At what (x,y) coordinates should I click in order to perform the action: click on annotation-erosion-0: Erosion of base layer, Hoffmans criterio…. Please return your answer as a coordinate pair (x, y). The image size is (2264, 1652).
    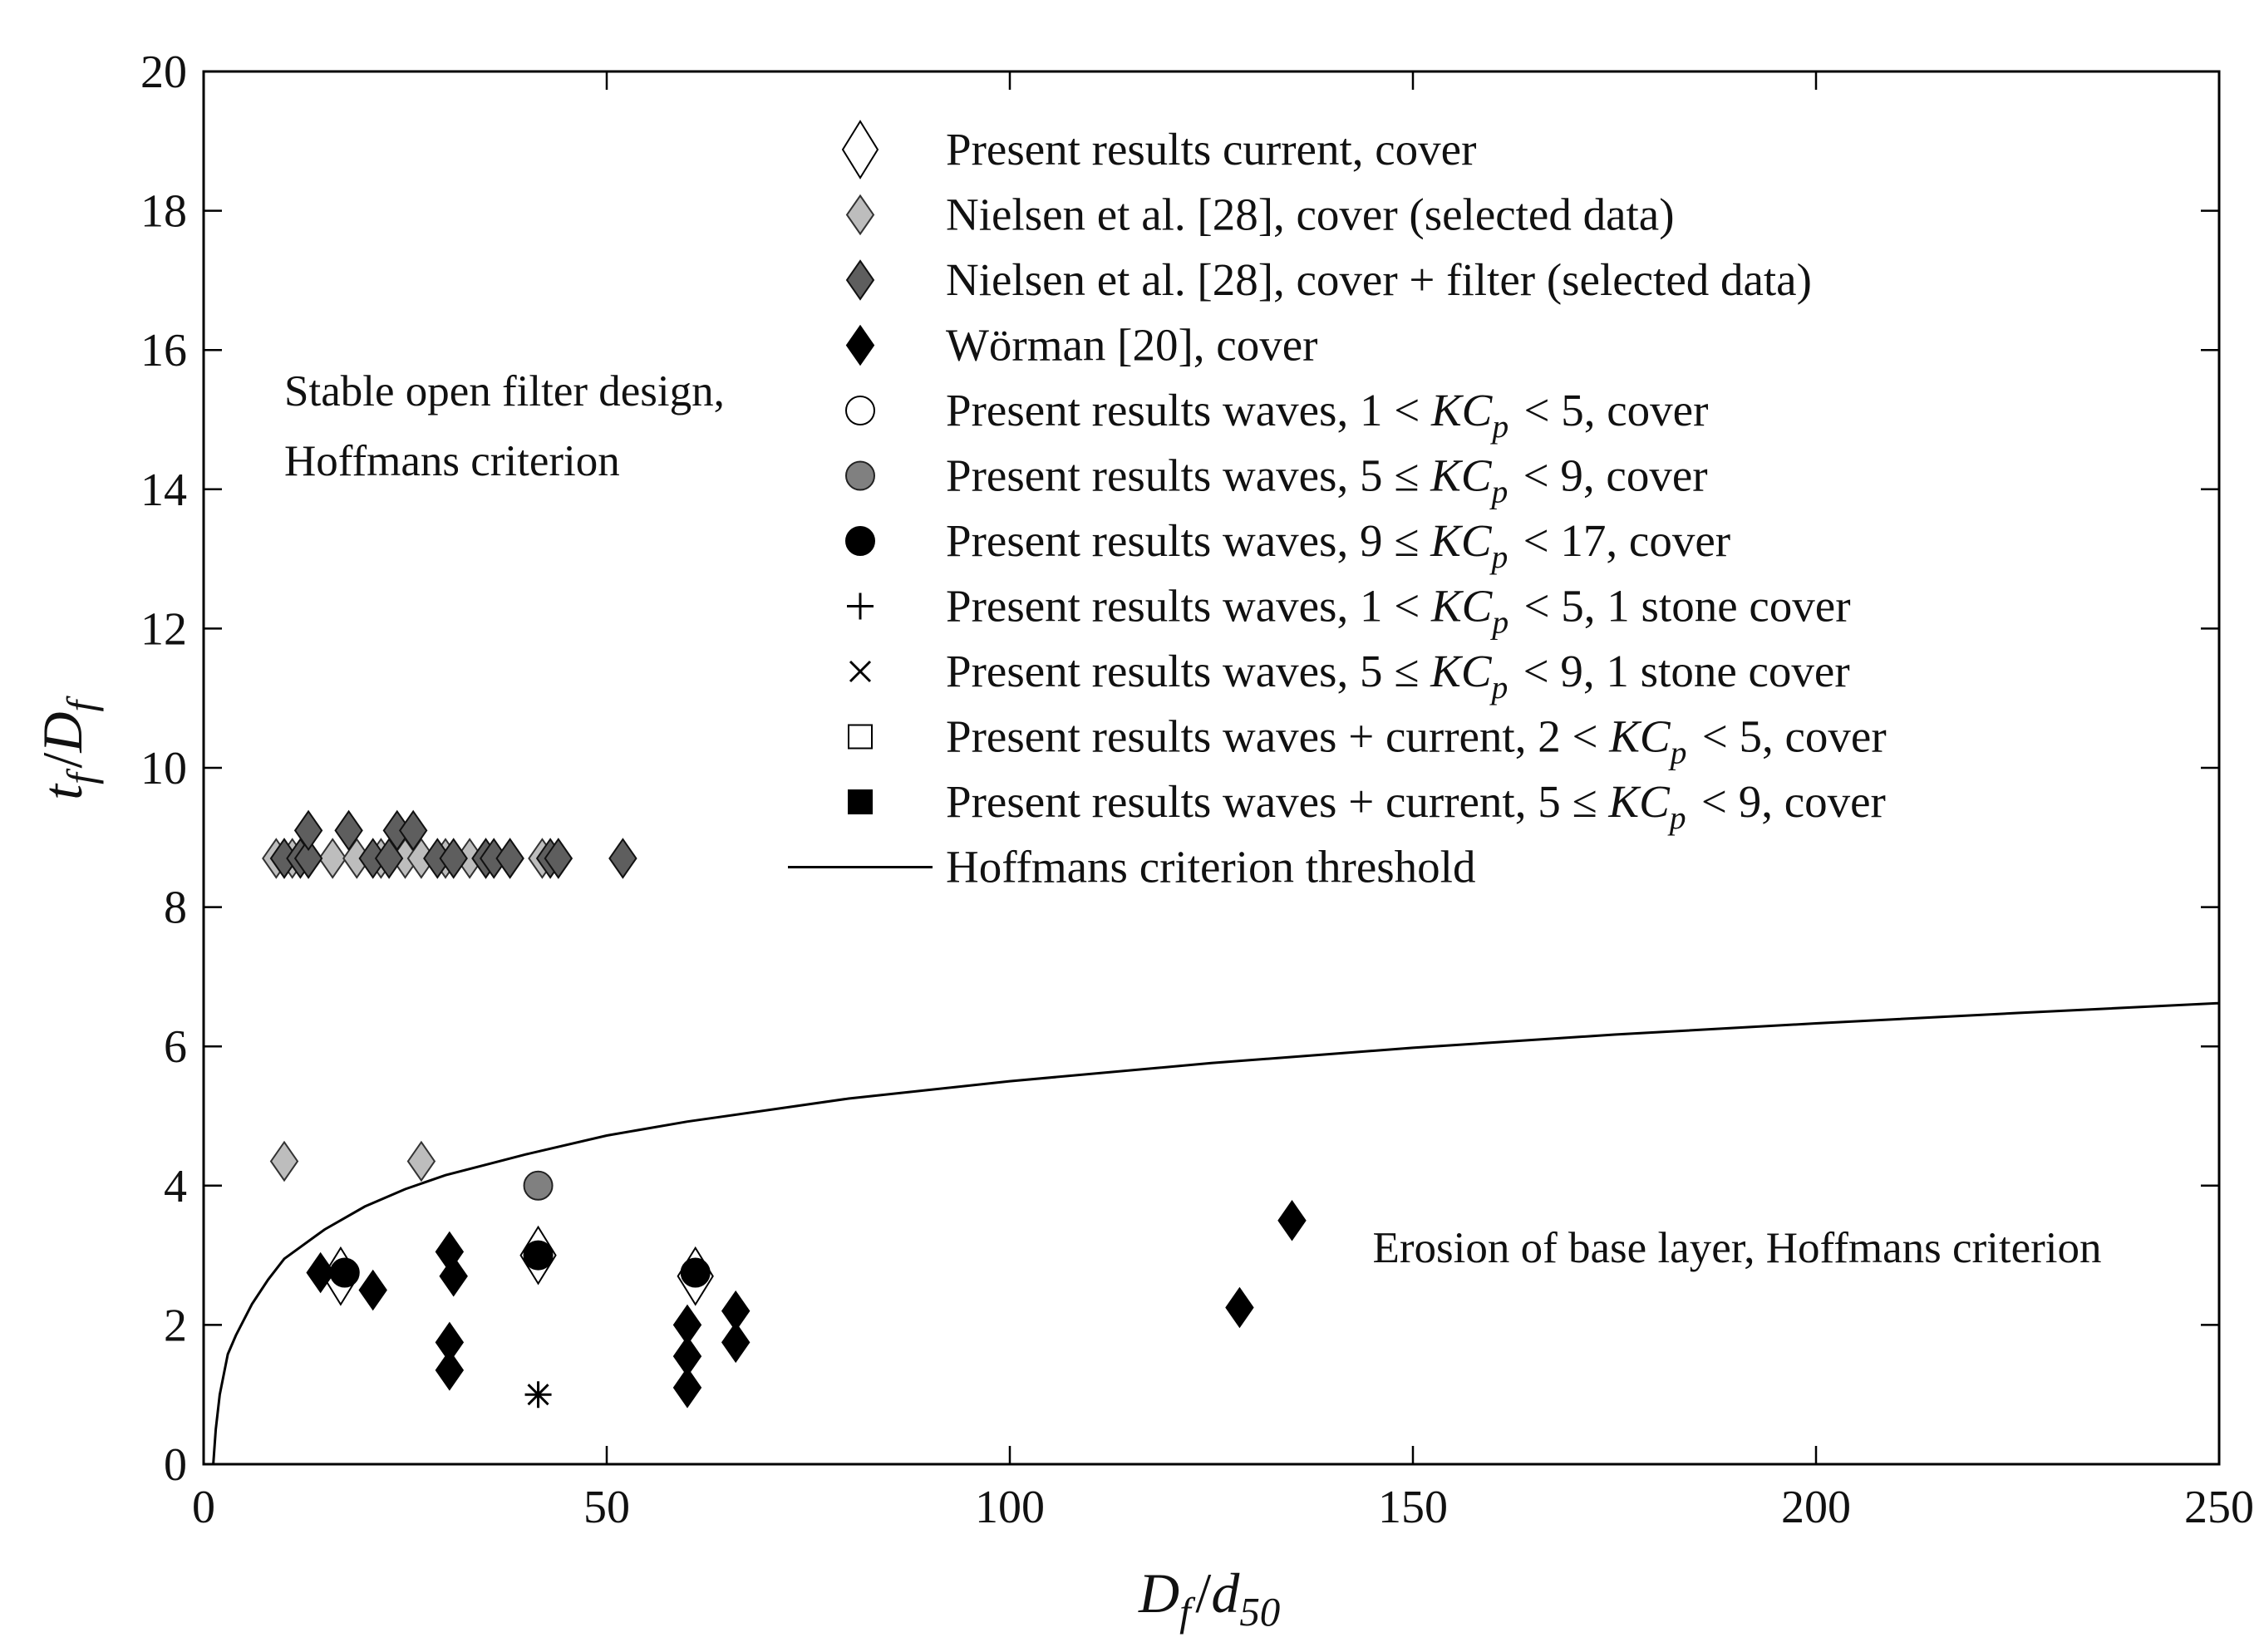
    Looking at the image, I should click on (1737, 1248).